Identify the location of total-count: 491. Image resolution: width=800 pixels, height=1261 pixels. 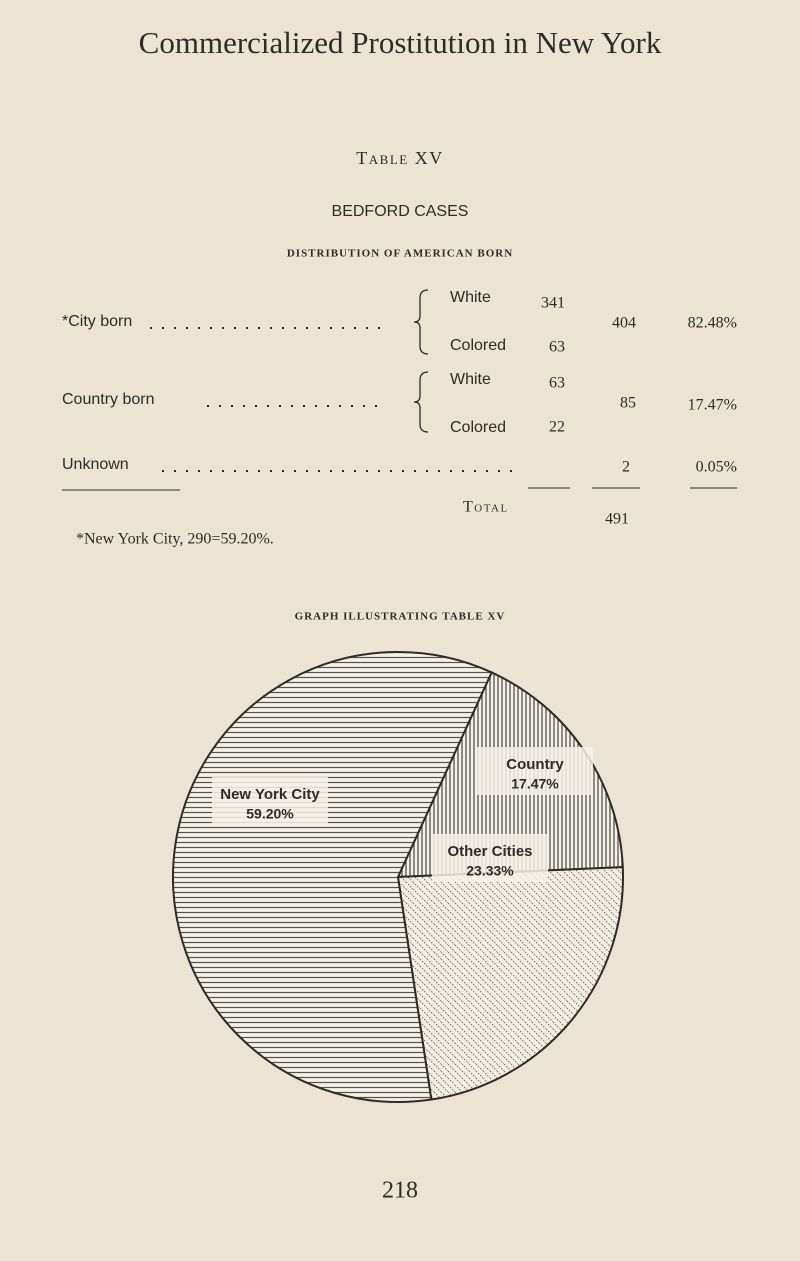
(617, 519).